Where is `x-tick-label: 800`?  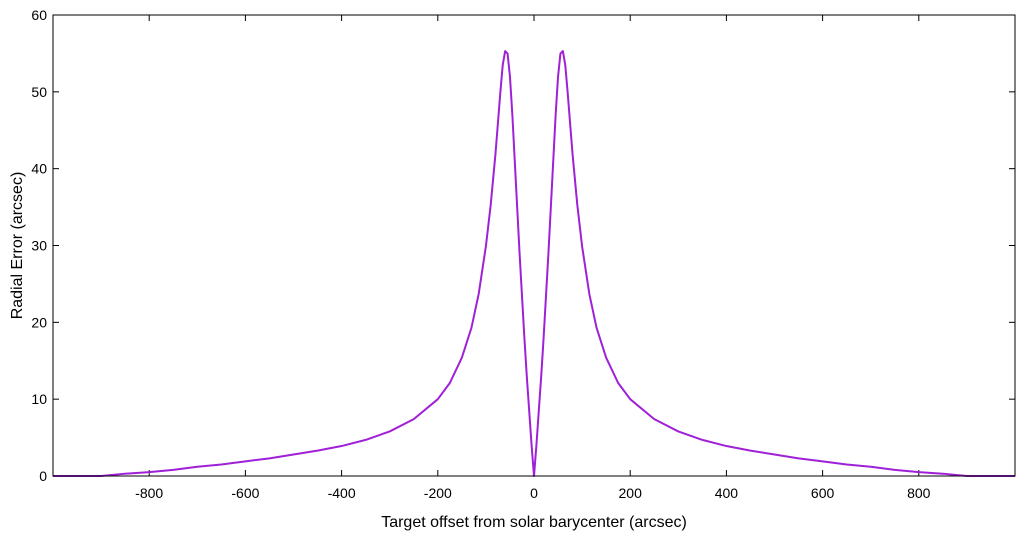 x-tick-label: 800 is located at coordinates (919, 493).